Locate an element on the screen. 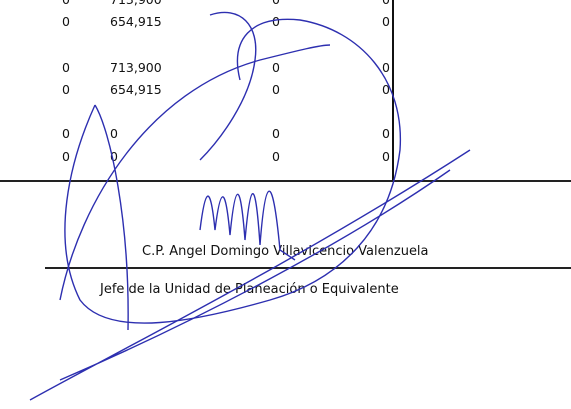 The height and width of the screenshot is (409, 571). table-bottom-border is located at coordinates (285, 181).